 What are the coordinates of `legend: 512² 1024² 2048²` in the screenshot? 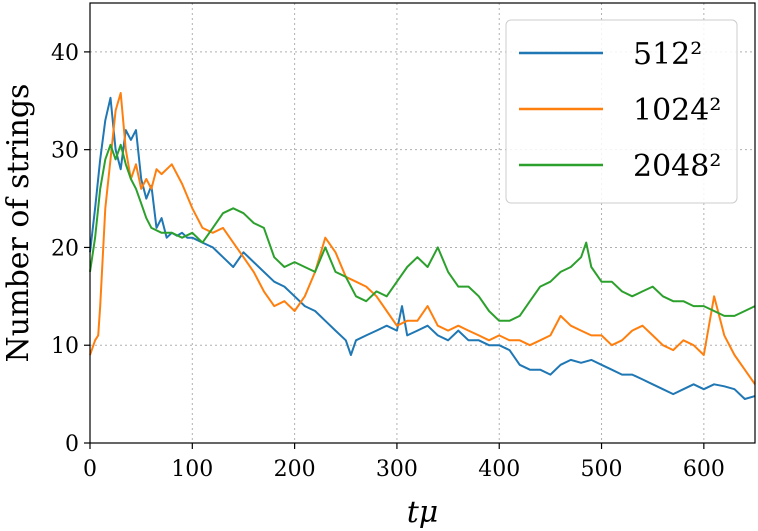 It's located at (621, 111).